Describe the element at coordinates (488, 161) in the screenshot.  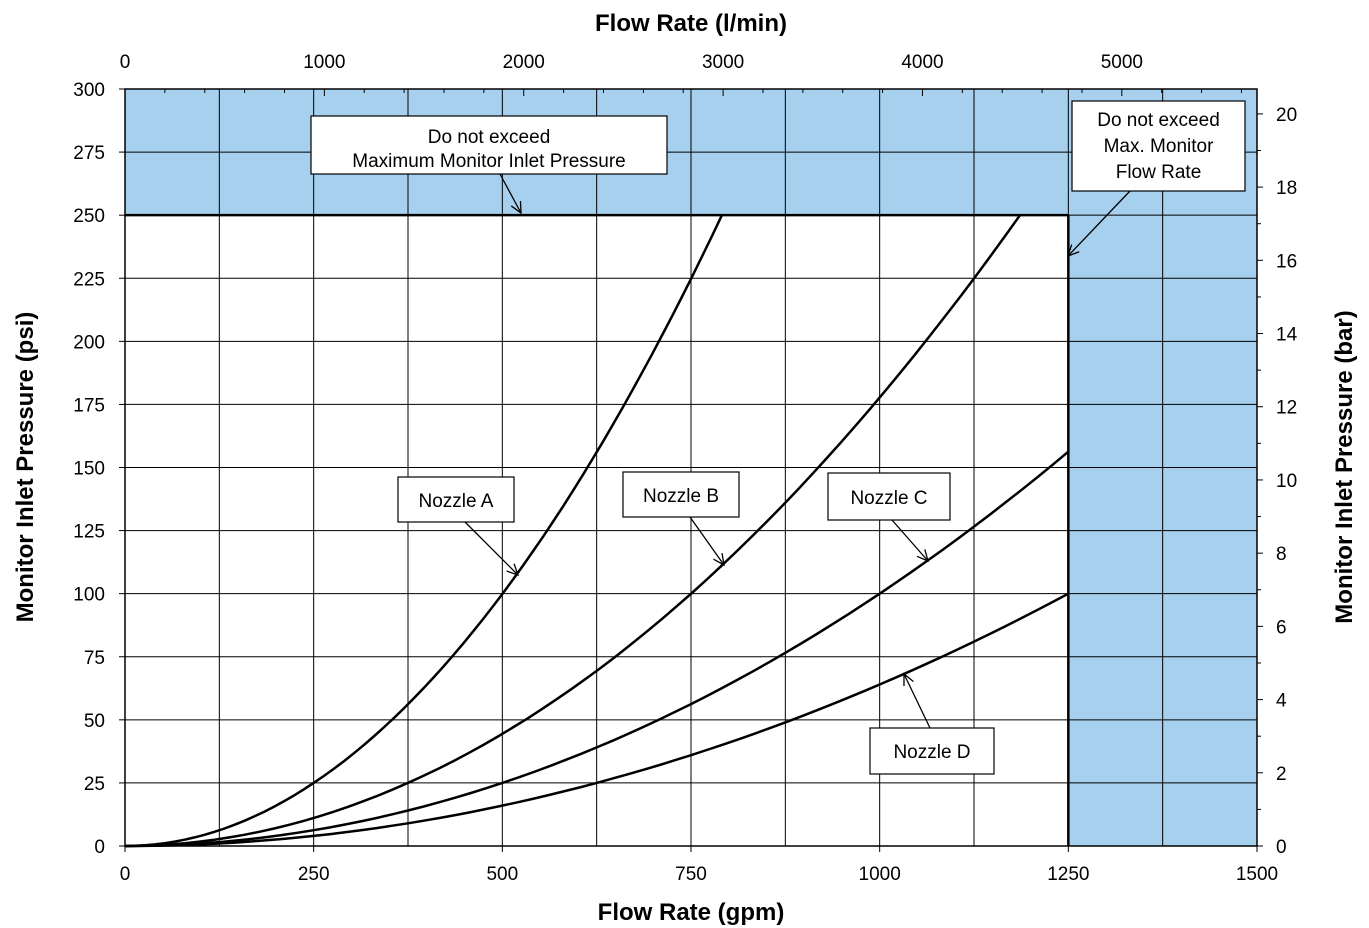
I see `annotation-label: Maximum Monitor Inlet Pressure` at that location.